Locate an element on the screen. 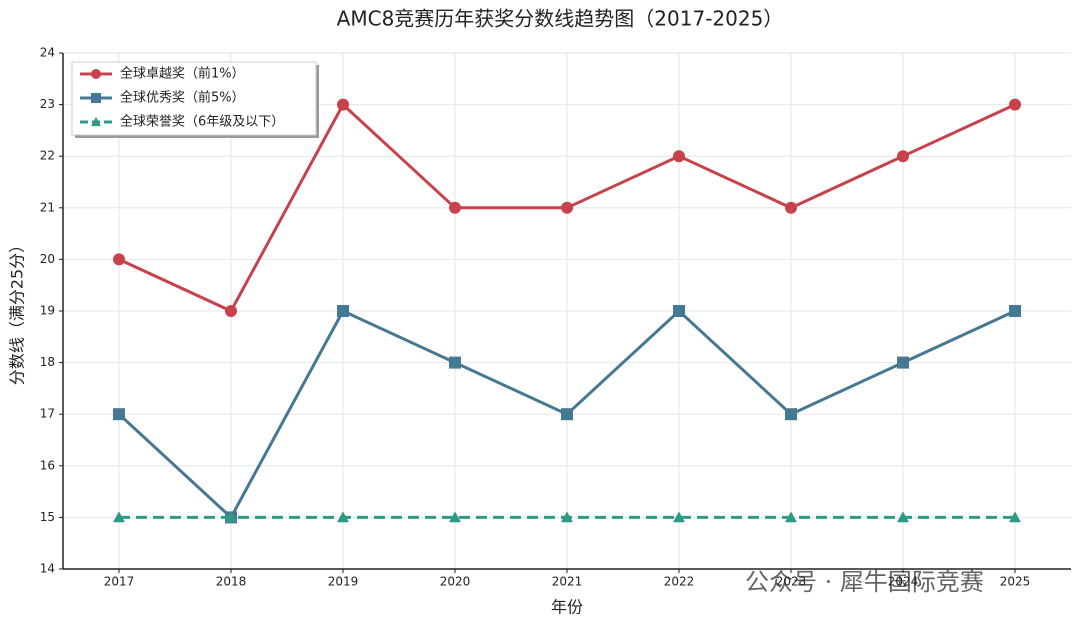  y-tick-label: 23 is located at coordinates (47, 104).